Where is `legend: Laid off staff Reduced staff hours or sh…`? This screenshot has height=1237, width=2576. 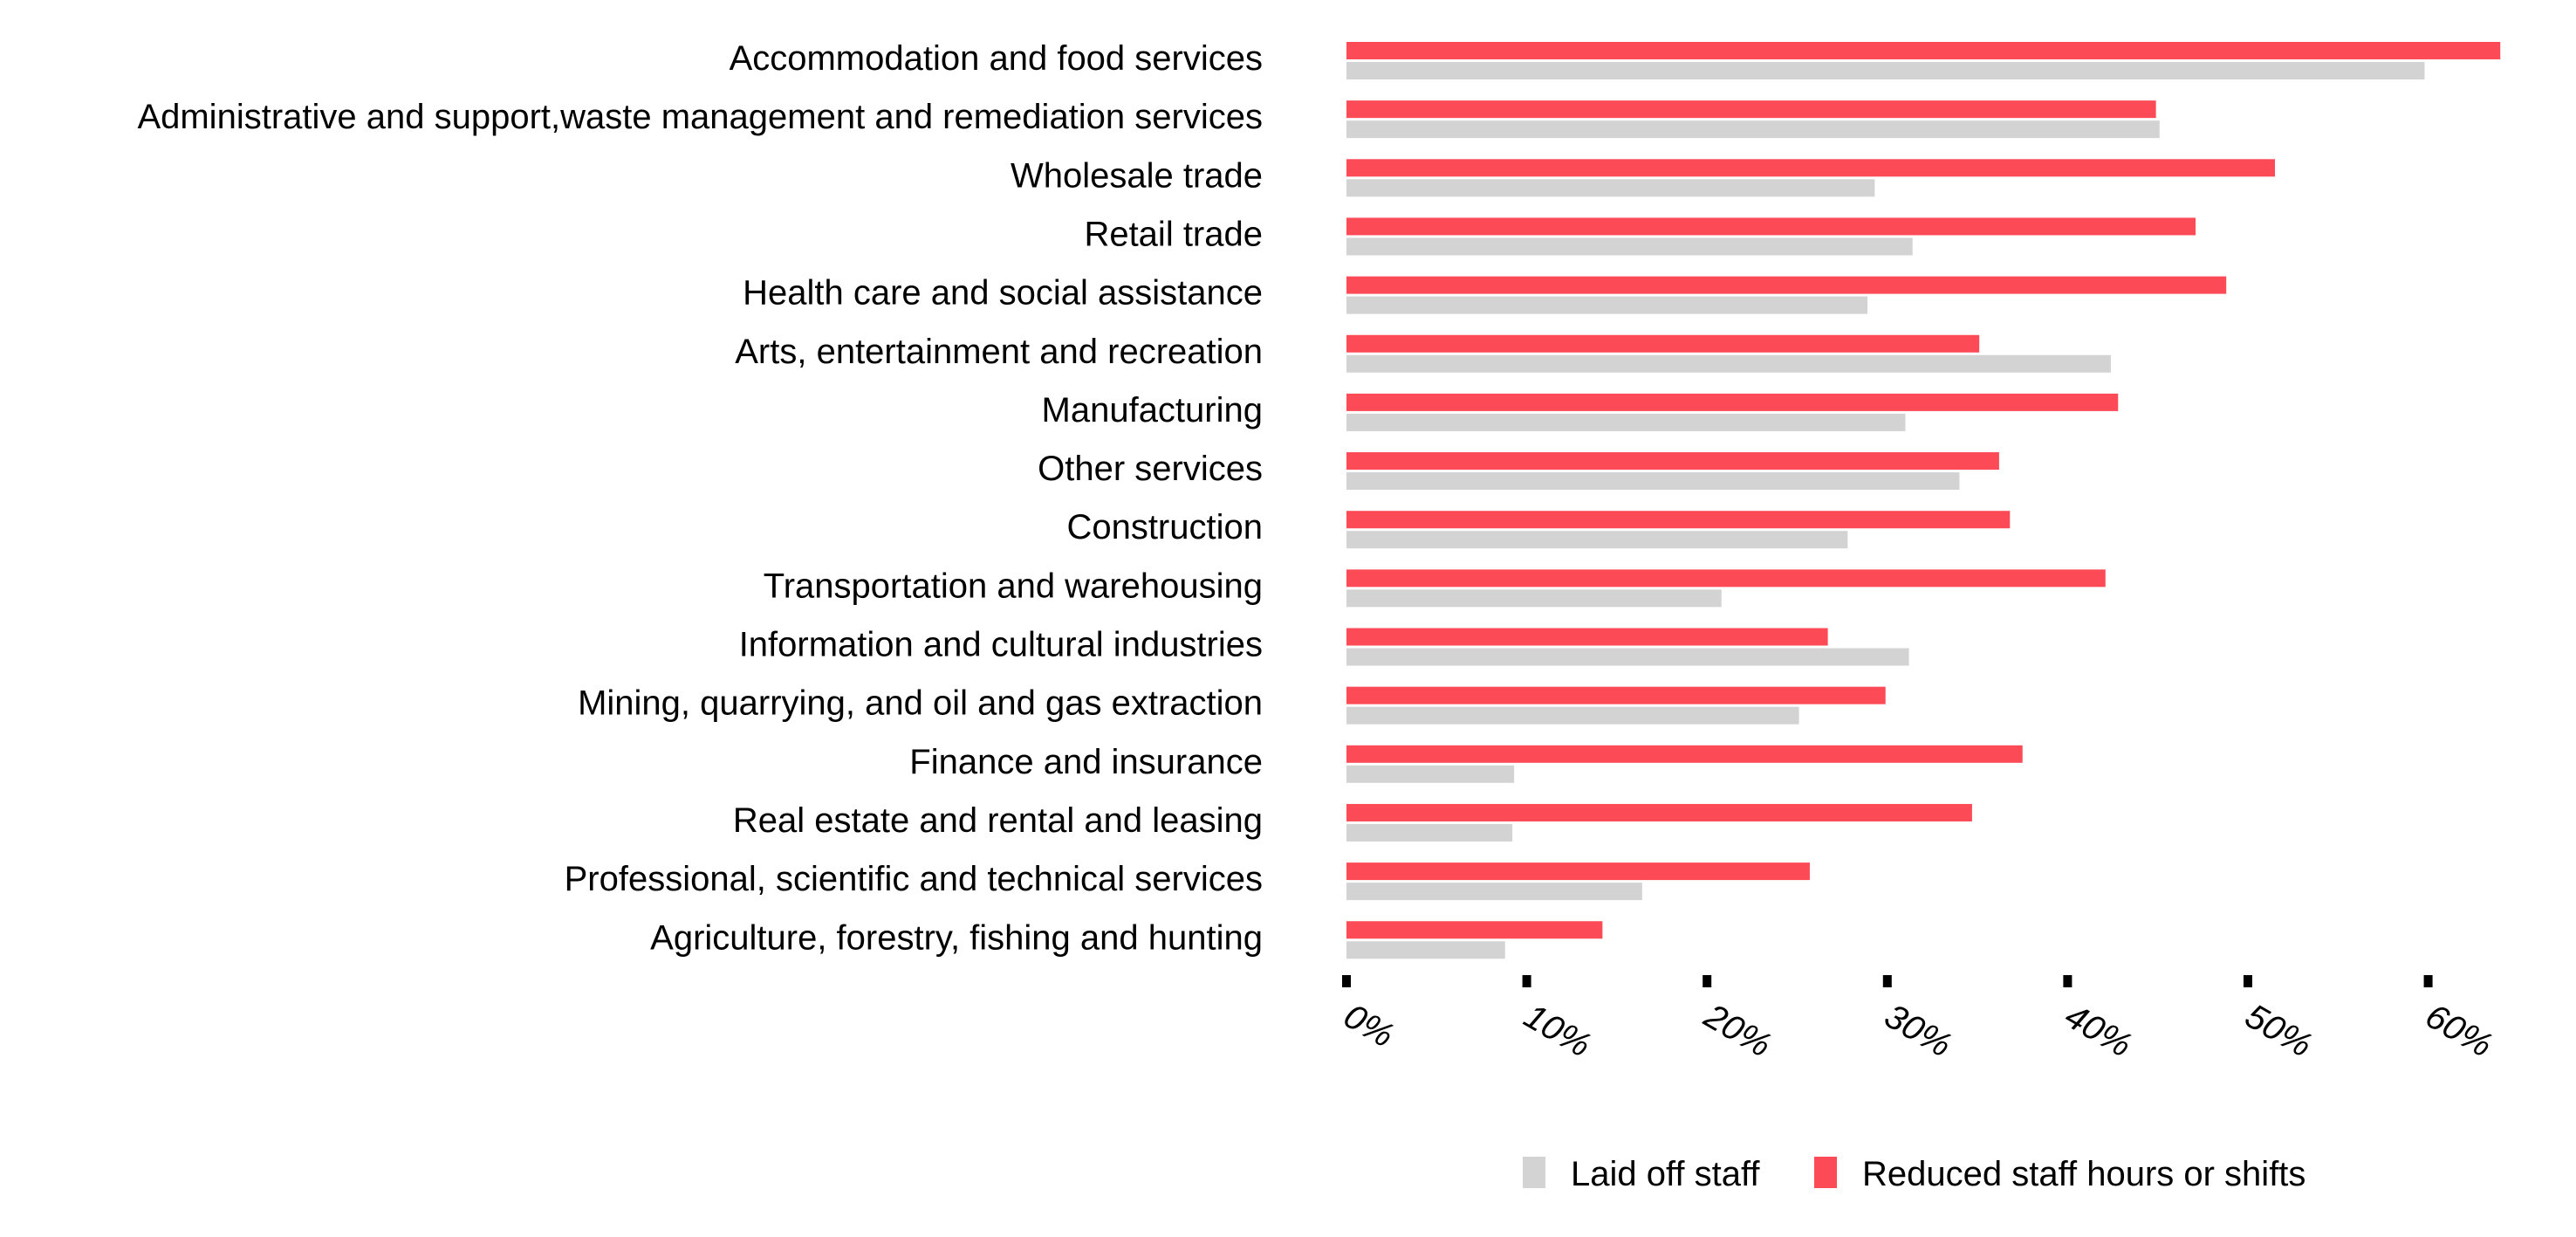
legend: Laid off staff Reduced staff hours or sh… is located at coordinates (1914, 1174).